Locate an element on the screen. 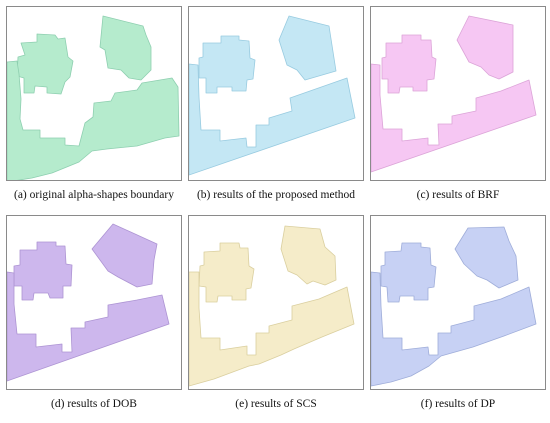  panel-c-left-building is located at coordinates (409, 64).